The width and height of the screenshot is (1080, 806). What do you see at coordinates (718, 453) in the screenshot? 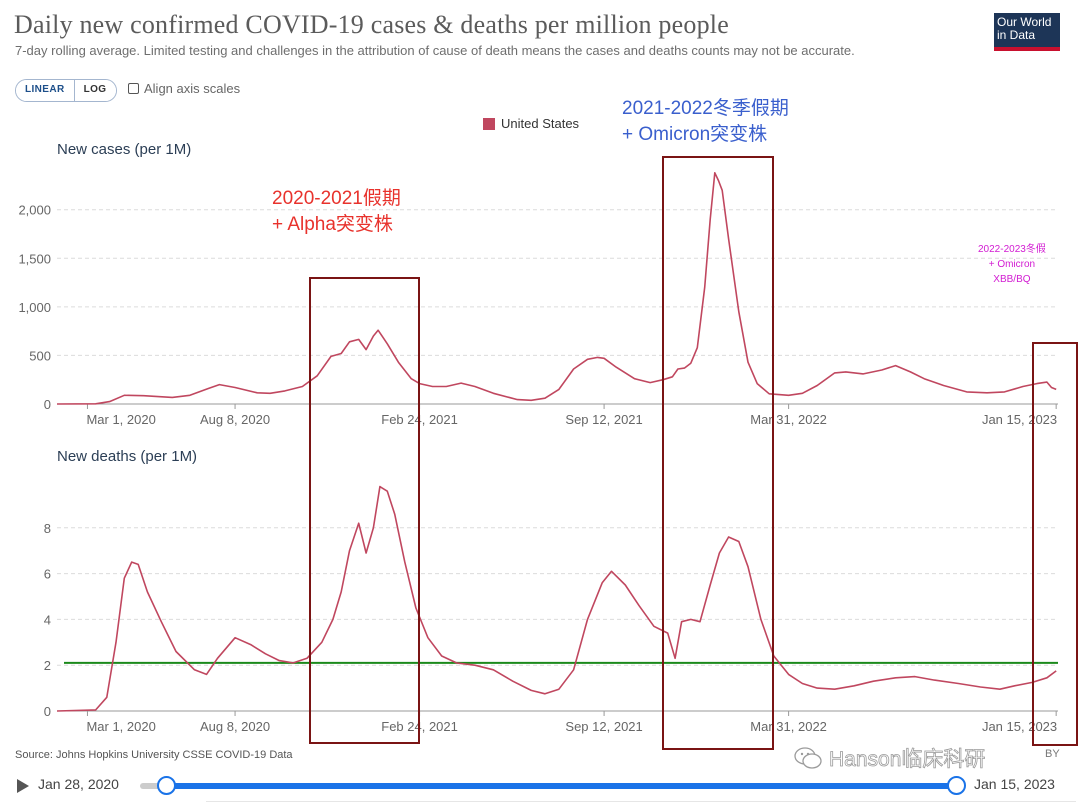
I see `highlight-box-omicron` at bounding box center [718, 453].